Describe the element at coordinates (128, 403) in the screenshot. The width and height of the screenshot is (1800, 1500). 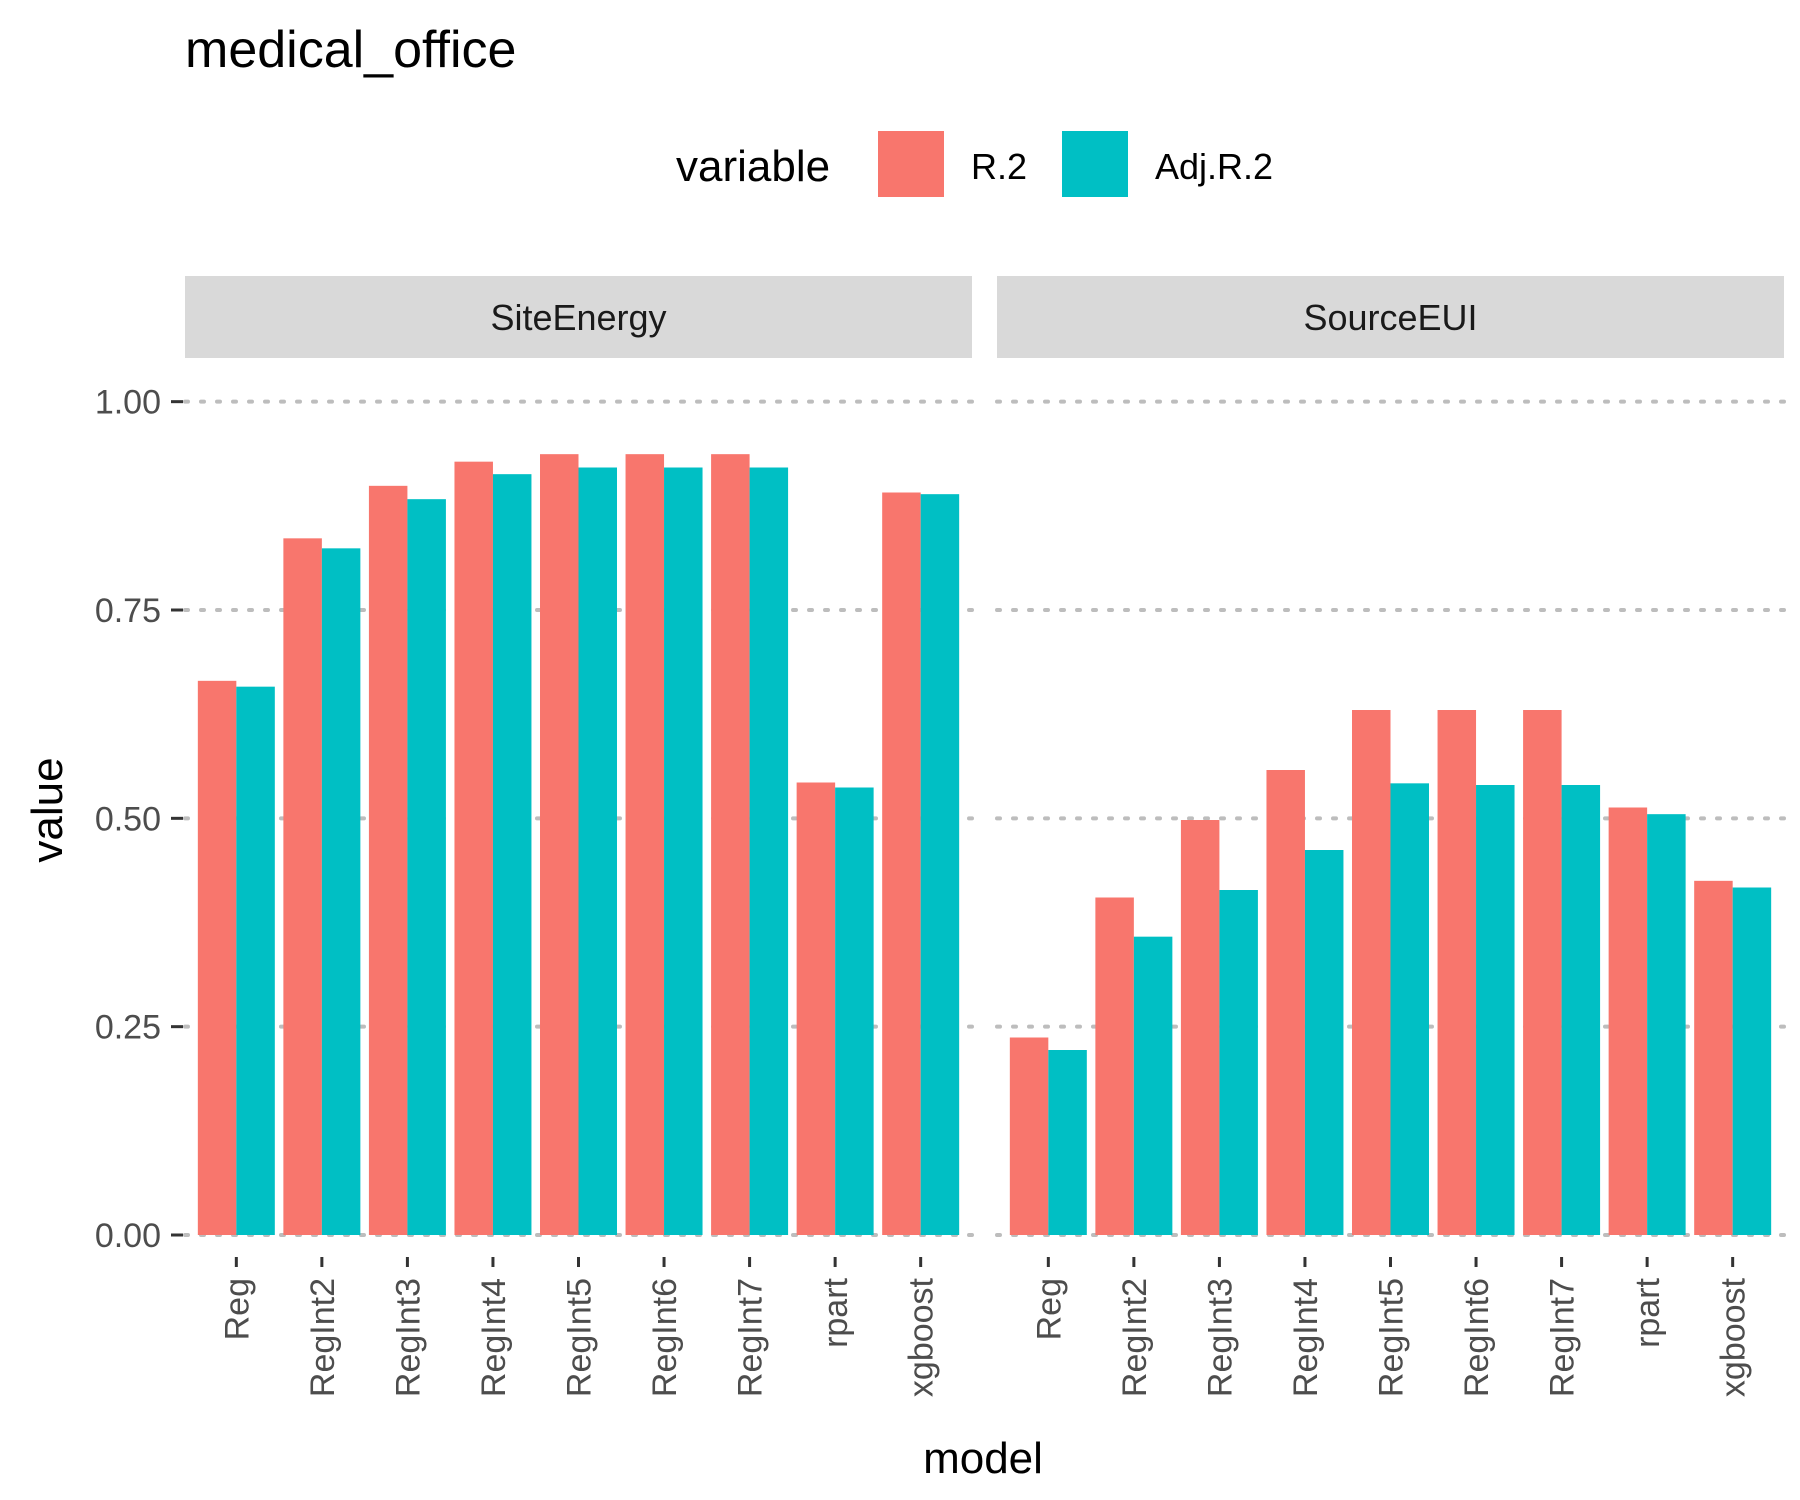
I see `y-tick-label: 1.00` at that location.